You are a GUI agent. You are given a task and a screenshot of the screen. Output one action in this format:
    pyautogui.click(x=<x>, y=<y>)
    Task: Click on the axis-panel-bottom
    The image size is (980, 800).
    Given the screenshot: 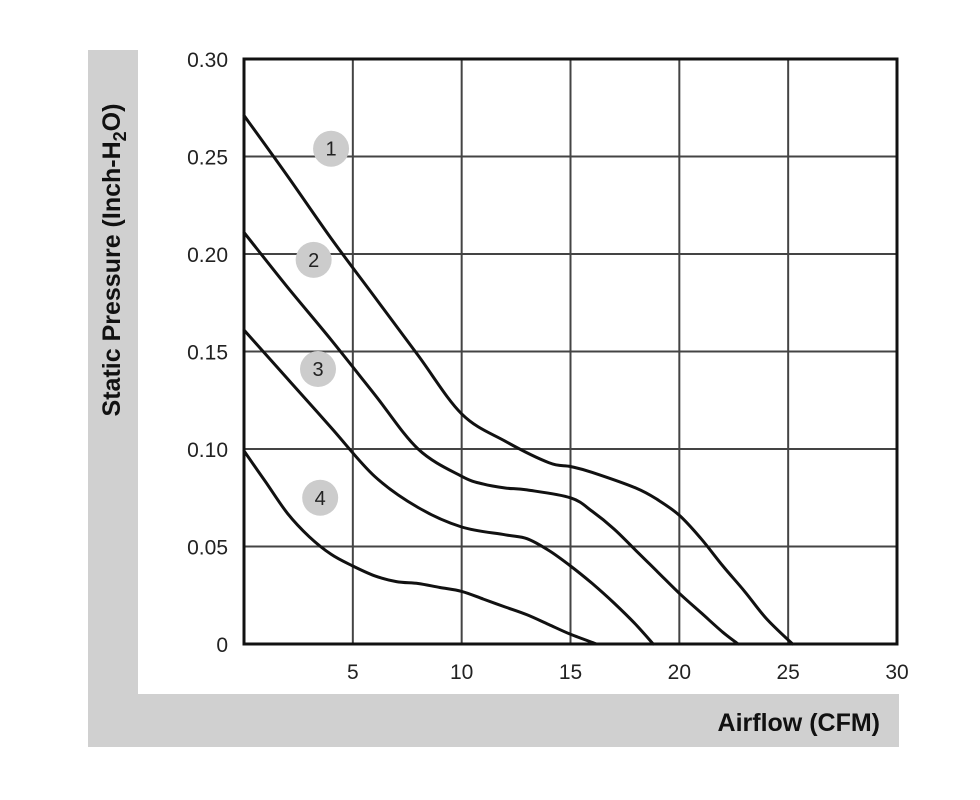 What is the action you would take?
    pyautogui.click(x=493, y=720)
    